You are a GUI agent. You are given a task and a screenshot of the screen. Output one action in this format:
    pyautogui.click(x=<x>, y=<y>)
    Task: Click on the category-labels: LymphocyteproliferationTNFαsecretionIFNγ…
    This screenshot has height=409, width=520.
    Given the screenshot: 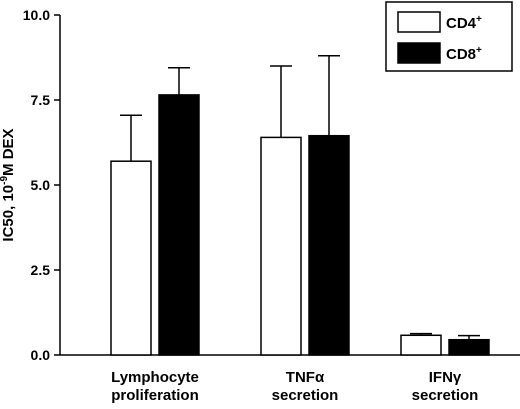 What is the action you would take?
    pyautogui.click(x=294, y=386)
    